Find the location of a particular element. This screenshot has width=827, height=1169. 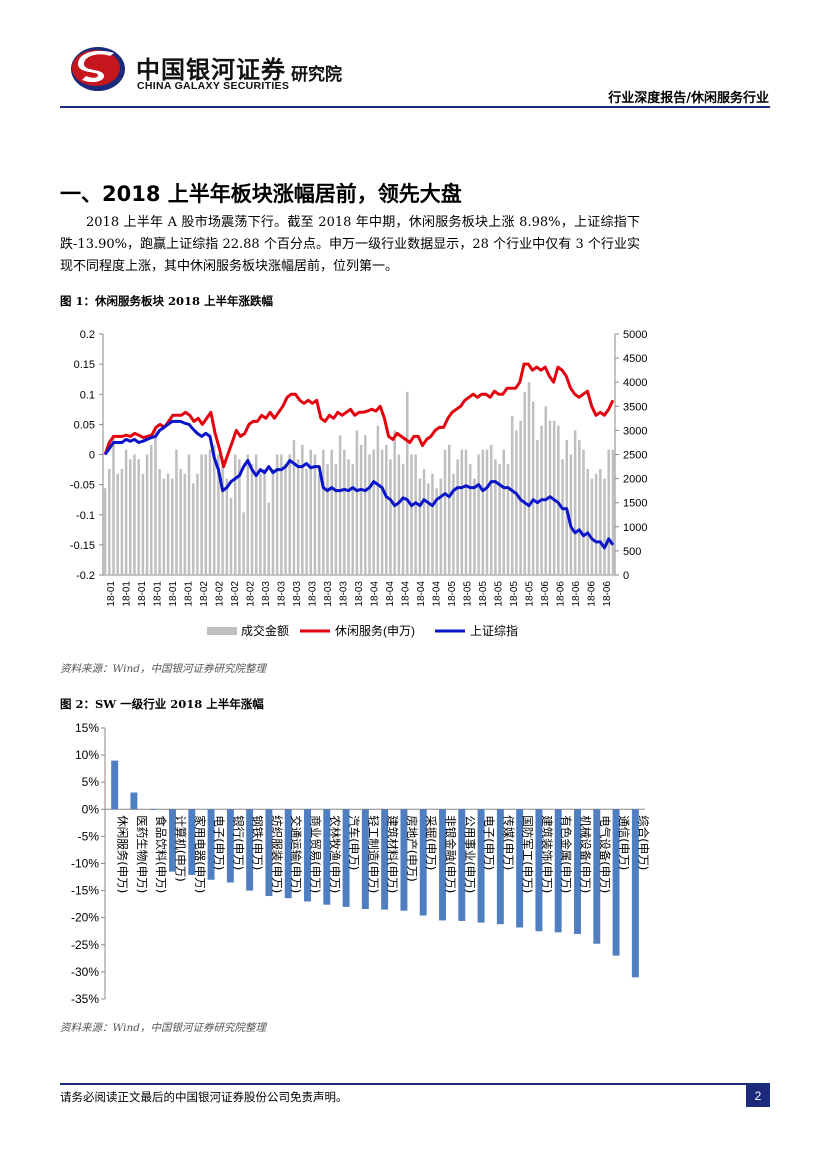

left-tick-label: 0.15 is located at coordinates (84, 365).